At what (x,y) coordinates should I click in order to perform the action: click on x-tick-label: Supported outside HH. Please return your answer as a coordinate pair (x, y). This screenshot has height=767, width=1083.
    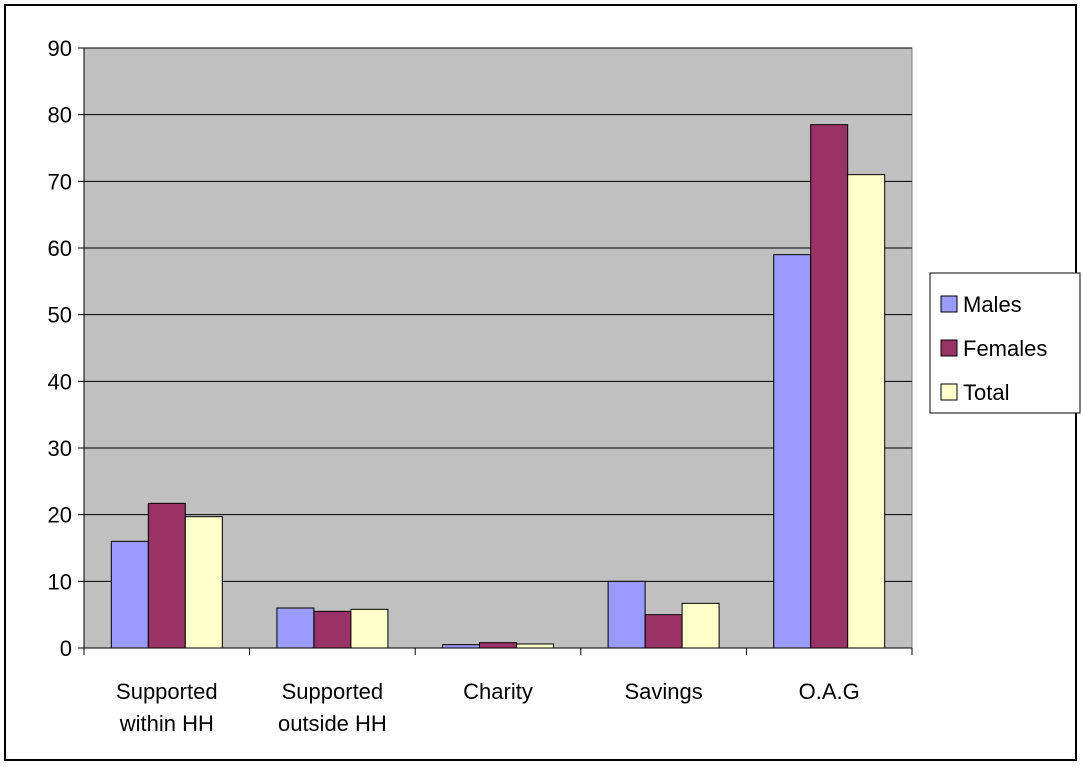
    Looking at the image, I should click on (332, 707).